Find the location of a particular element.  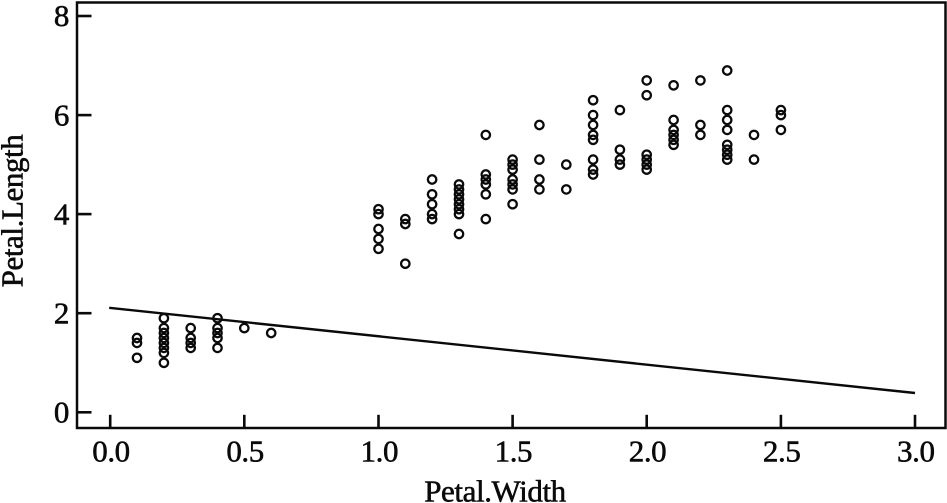

svg-text: 8 is located at coordinates (61, 16).